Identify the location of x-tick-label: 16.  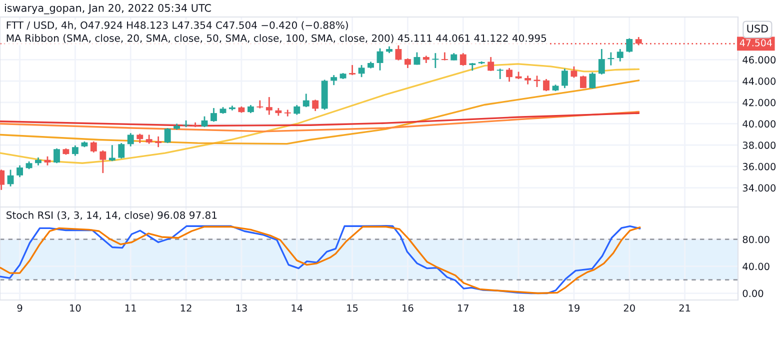
(408, 308).